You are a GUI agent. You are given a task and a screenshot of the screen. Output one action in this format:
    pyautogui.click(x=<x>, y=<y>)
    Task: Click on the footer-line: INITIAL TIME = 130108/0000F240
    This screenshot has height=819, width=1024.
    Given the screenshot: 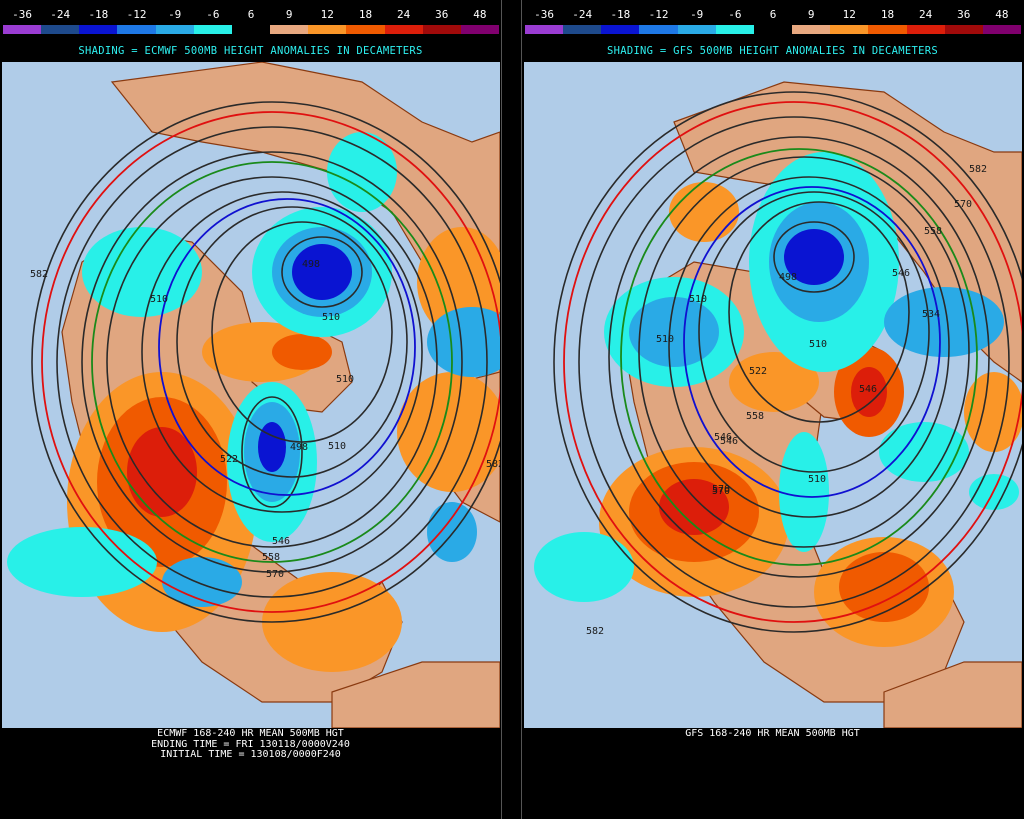 What is the action you would take?
    pyautogui.click(x=250, y=754)
    